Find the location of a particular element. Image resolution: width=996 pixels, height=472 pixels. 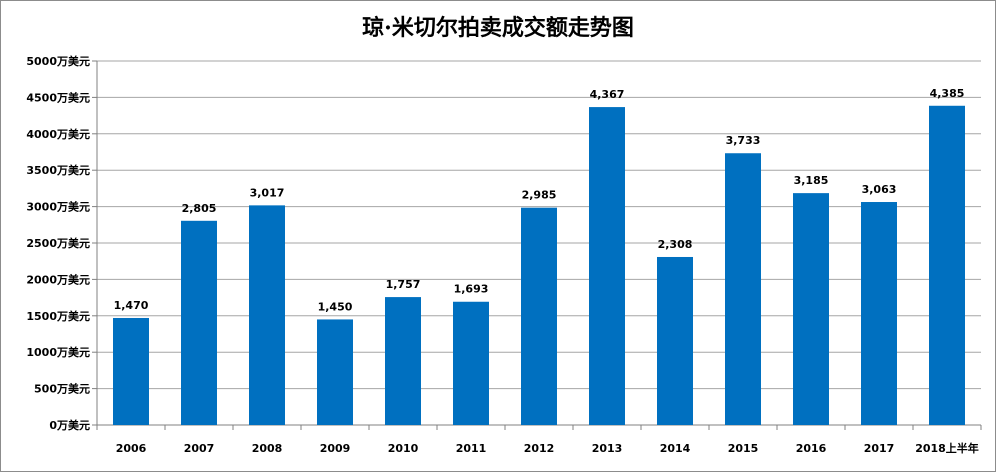

data-label: 1,757 is located at coordinates (403, 284).